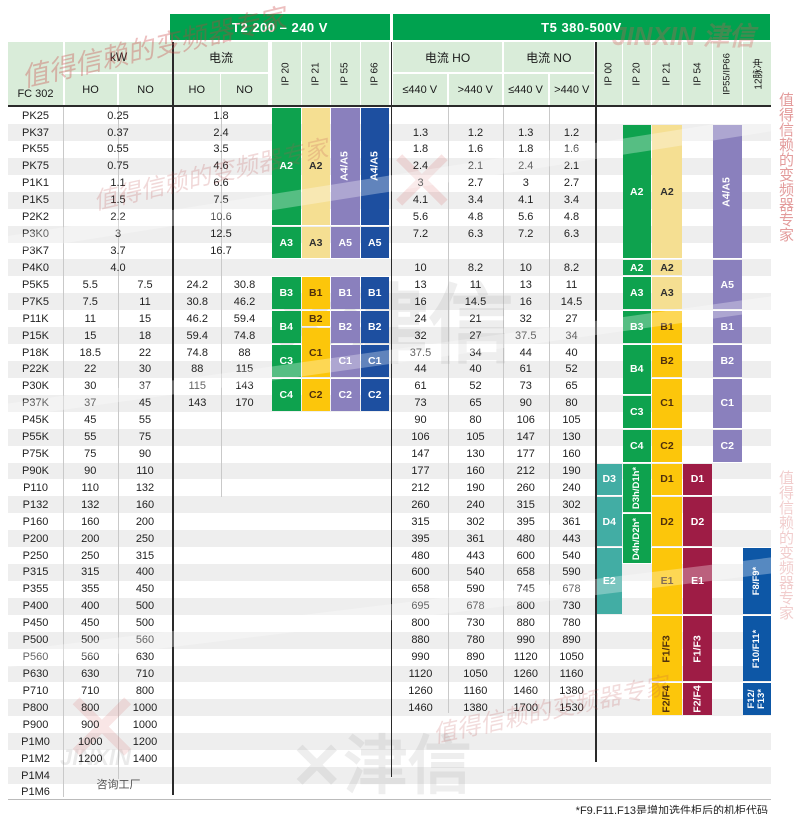  Describe the element at coordinates (667, 648) in the screenshot. I see `frame-block-F1-F3: F1/F3` at that location.